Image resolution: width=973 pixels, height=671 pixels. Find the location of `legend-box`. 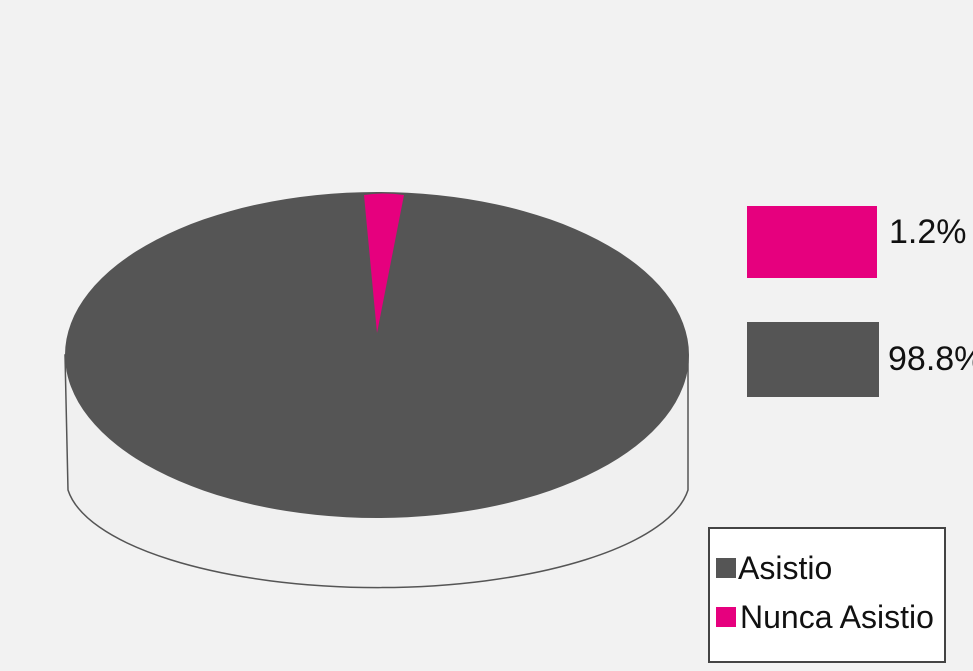

legend-box is located at coordinates (827, 595).